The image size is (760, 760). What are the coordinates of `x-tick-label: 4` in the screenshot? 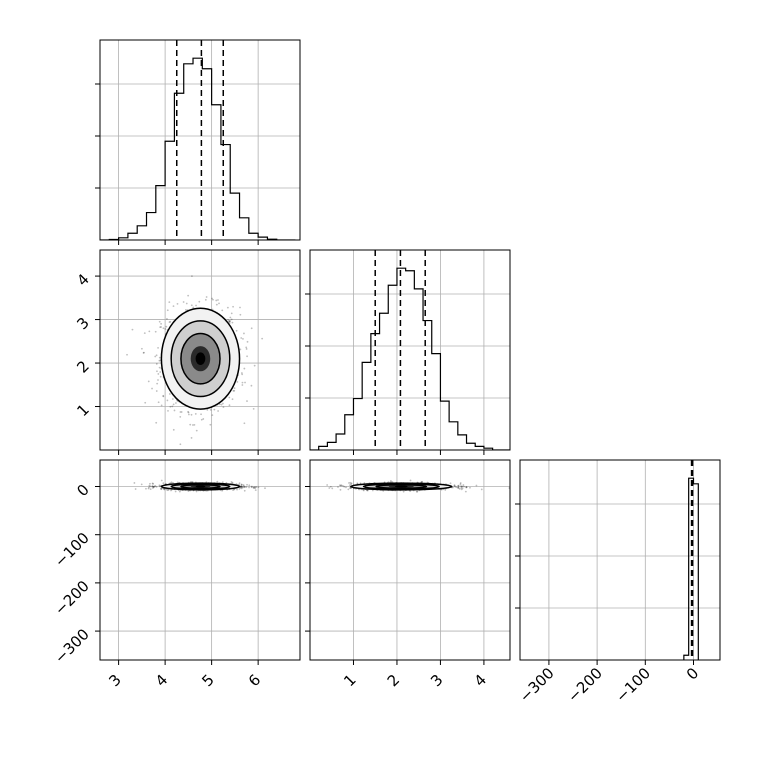 It's located at (161, 680).